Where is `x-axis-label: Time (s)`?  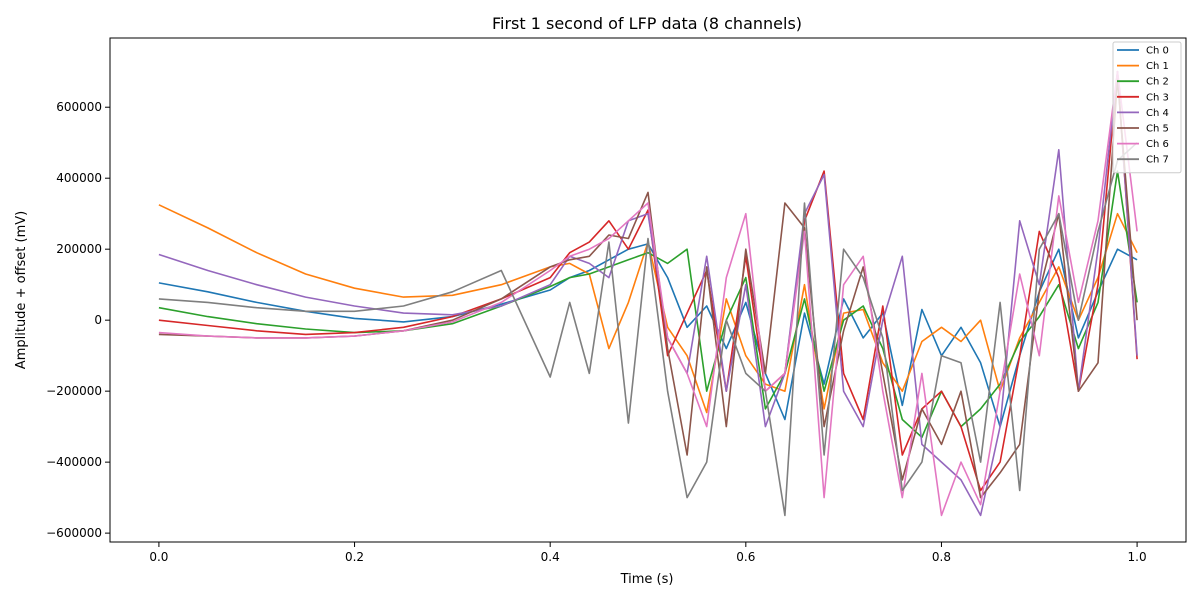
x-axis-label: Time (s) is located at coordinates (647, 579).